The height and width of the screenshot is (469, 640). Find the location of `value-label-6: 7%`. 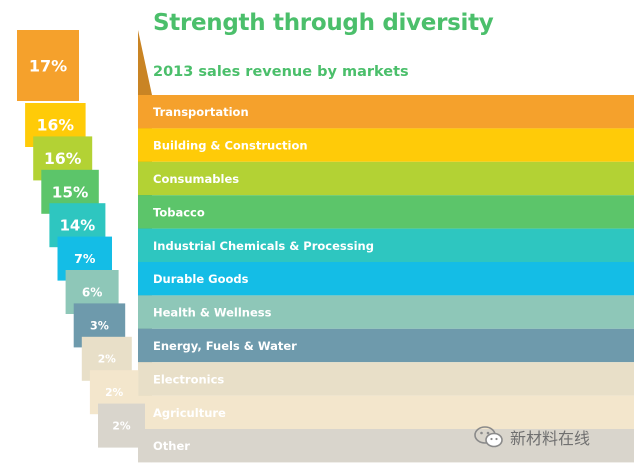

value-label-6: 7% is located at coordinates (85, 258).